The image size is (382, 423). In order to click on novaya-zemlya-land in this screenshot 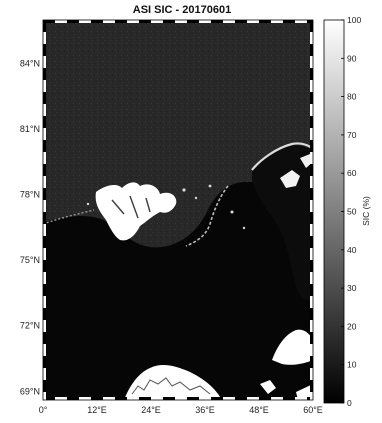, I will do `click(282, 223)`.